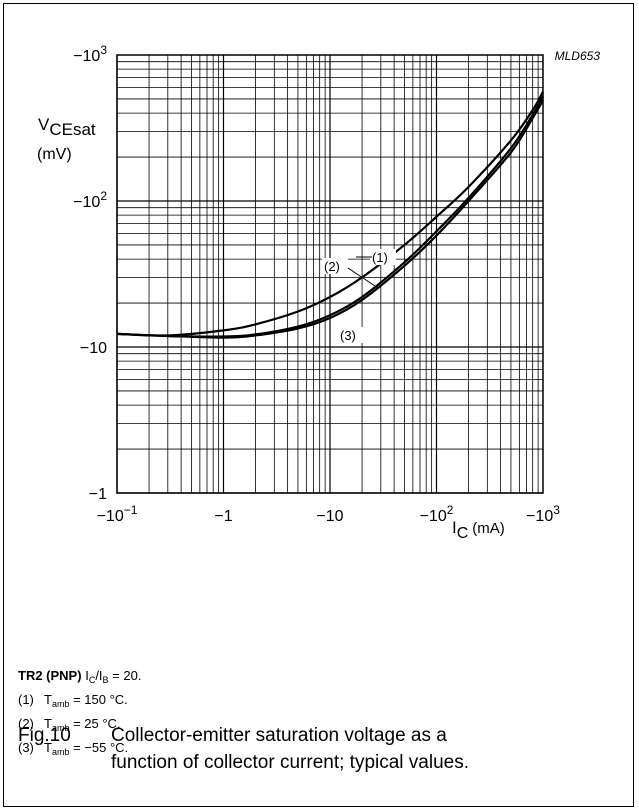  Describe the element at coordinates (73, 748) in the screenshot. I see `condition-item-3: (3) Tamb = −55 °C.` at that location.